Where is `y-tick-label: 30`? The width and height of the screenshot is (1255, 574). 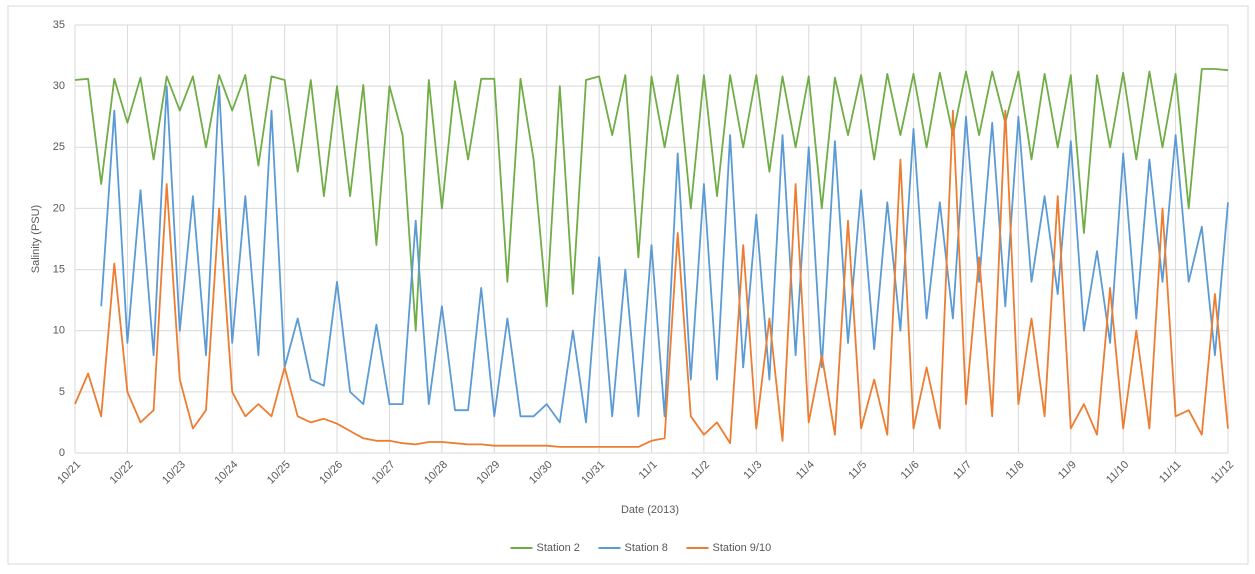 y-tick-label: 30 is located at coordinates (59, 86).